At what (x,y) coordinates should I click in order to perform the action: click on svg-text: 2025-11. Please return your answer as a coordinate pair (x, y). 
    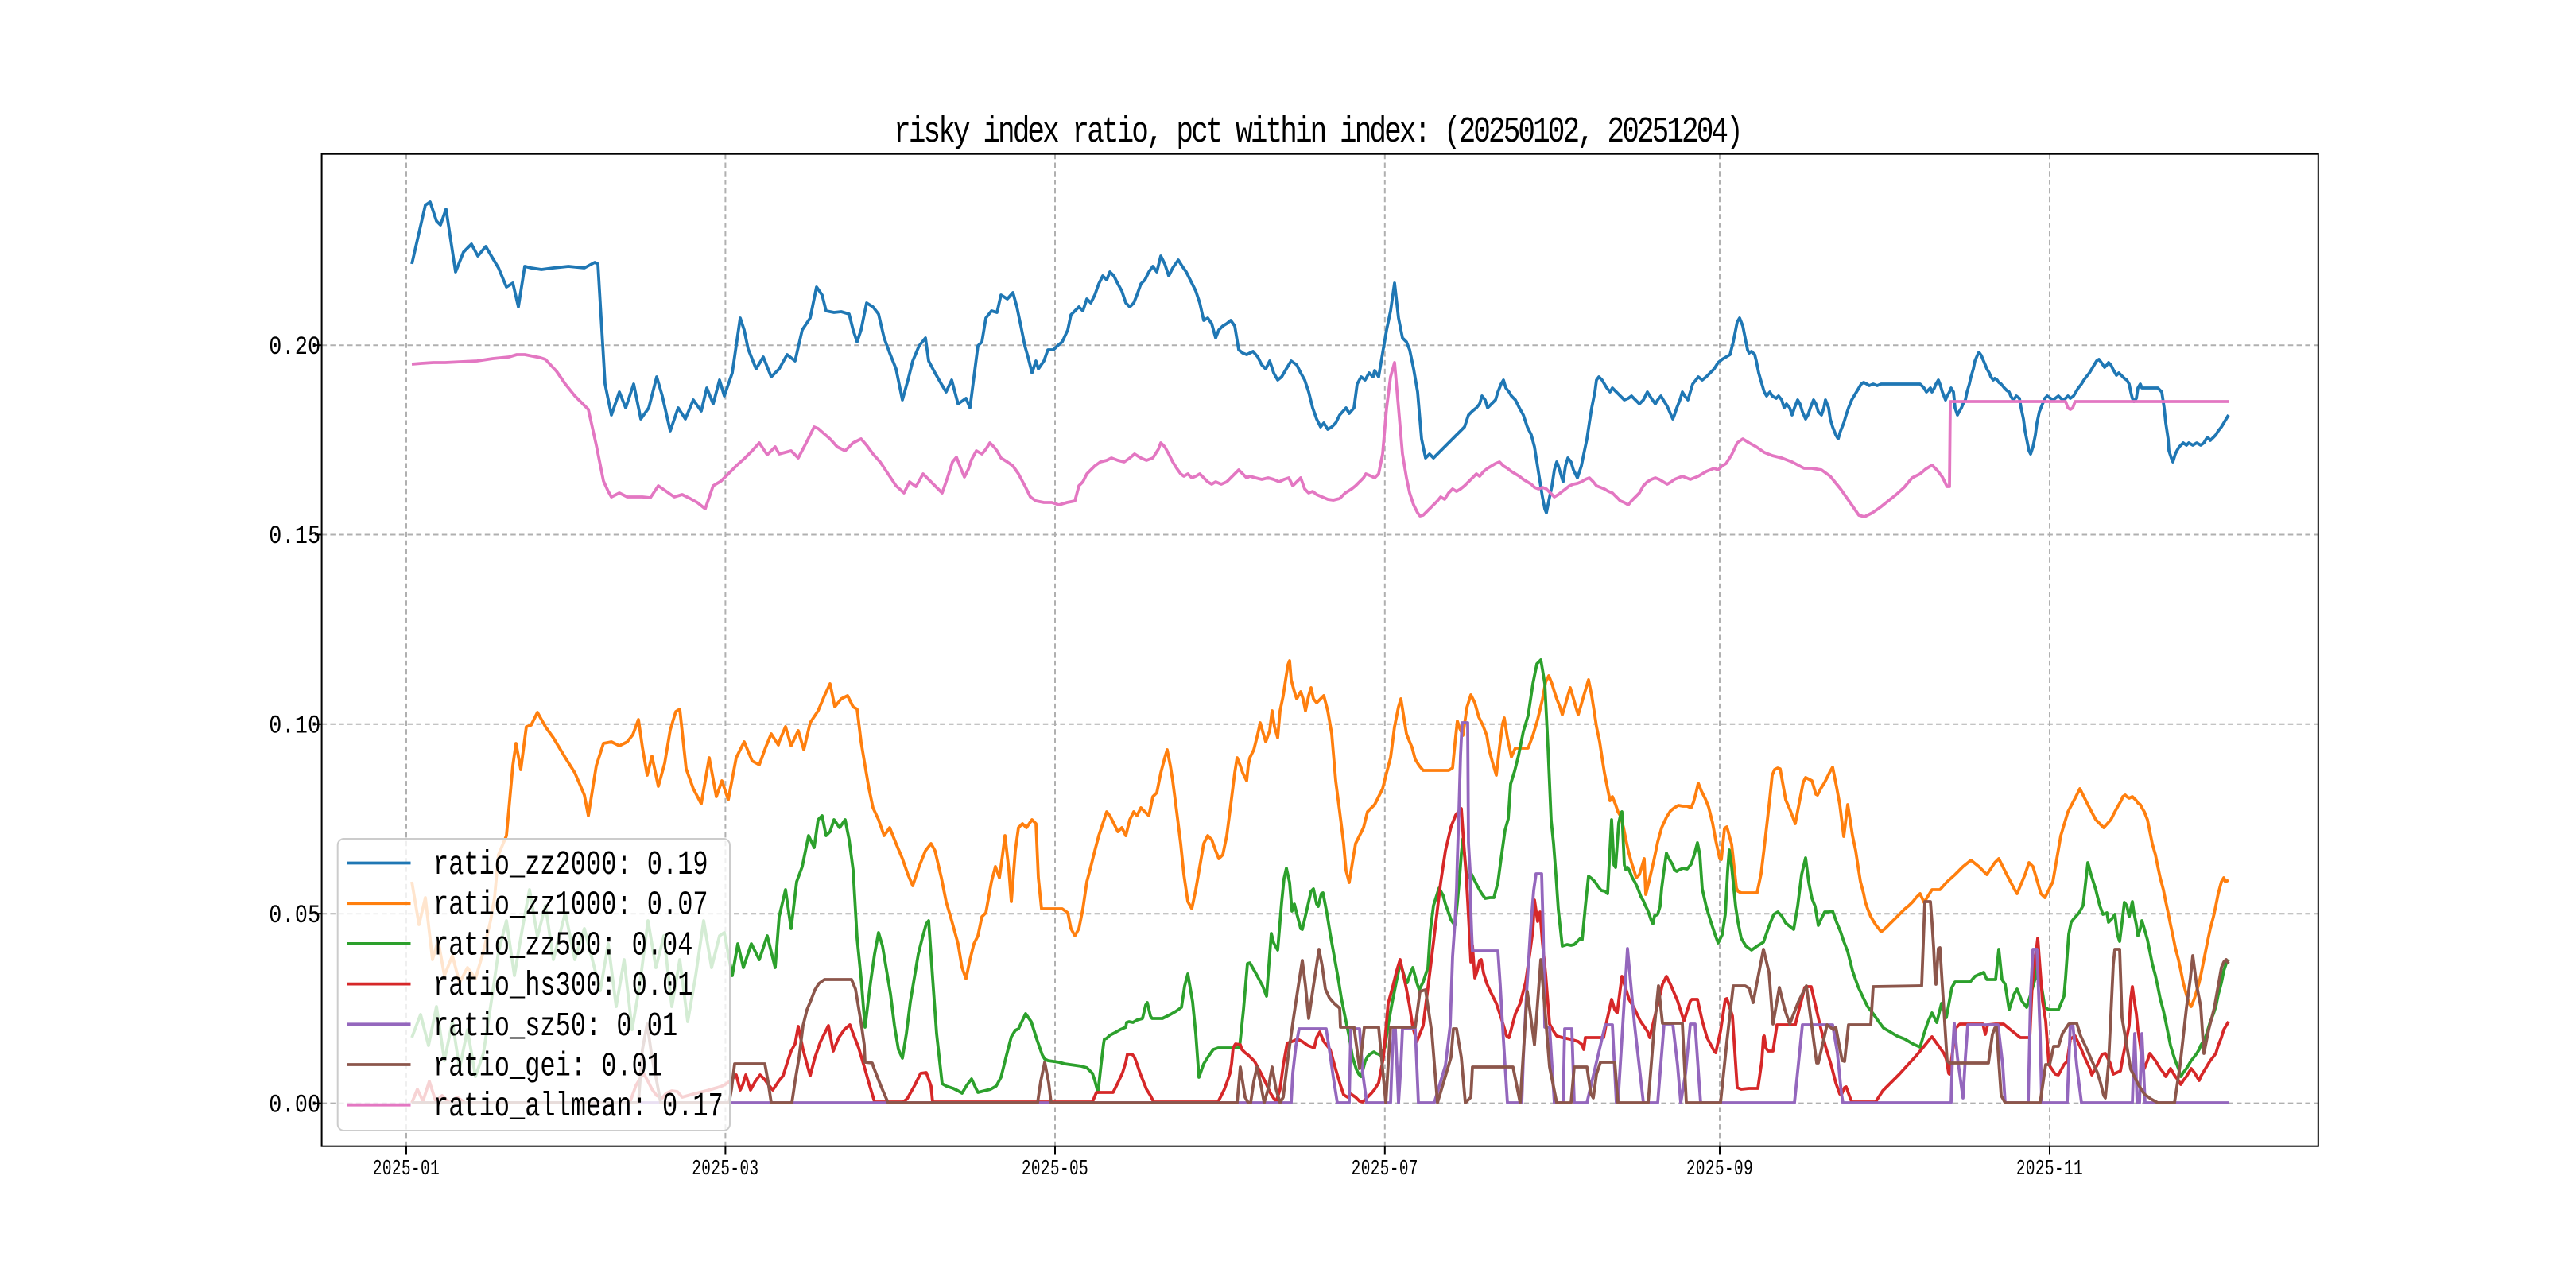
    Looking at the image, I should click on (2049, 1169).